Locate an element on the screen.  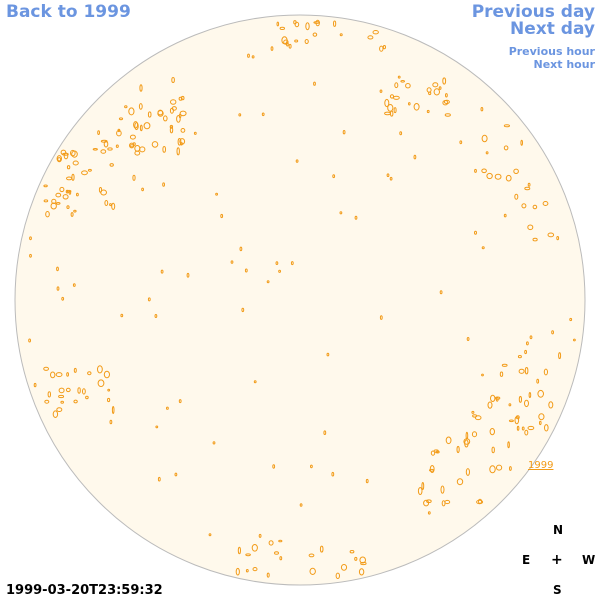
compass-east: E is located at coordinates (526, 560).